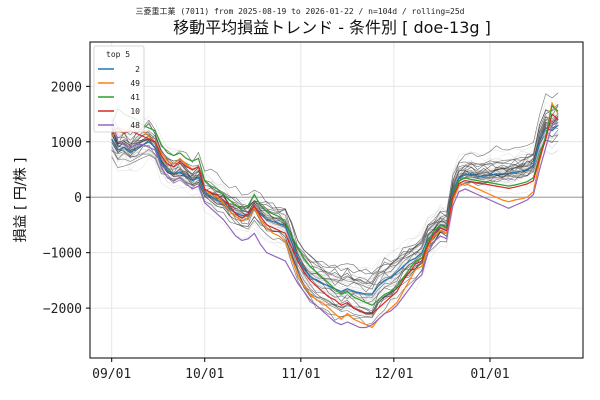 Image resolution: width=600 pixels, height=400 pixels. What do you see at coordinates (66, 87) in the screenshot?
I see `y-tick-label: 2000` at bounding box center [66, 87].